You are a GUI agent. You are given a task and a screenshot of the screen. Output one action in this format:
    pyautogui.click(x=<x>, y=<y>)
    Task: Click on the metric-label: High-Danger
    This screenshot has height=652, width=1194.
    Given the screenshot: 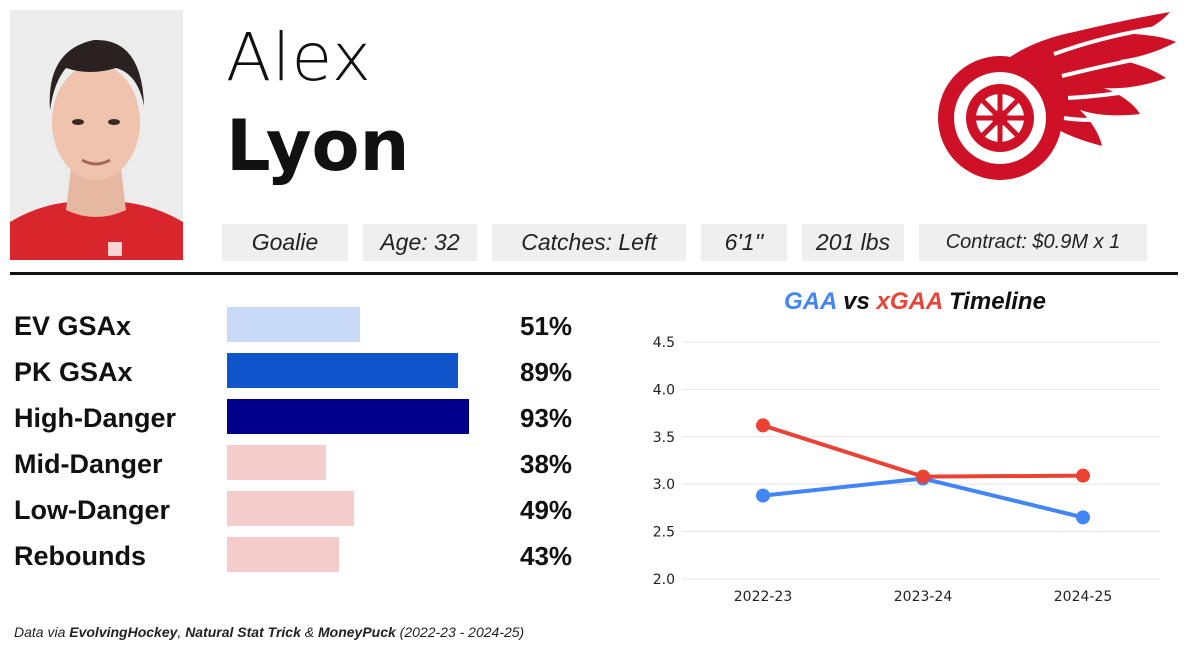 What is the action you would take?
    pyautogui.click(x=95, y=418)
    